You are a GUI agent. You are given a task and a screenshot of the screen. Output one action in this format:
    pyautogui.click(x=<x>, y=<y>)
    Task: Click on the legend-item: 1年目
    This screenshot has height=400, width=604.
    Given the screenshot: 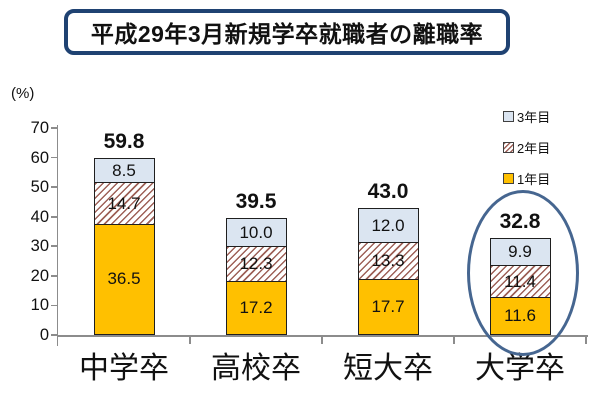 What is the action you would take?
    pyautogui.click(x=527, y=178)
    